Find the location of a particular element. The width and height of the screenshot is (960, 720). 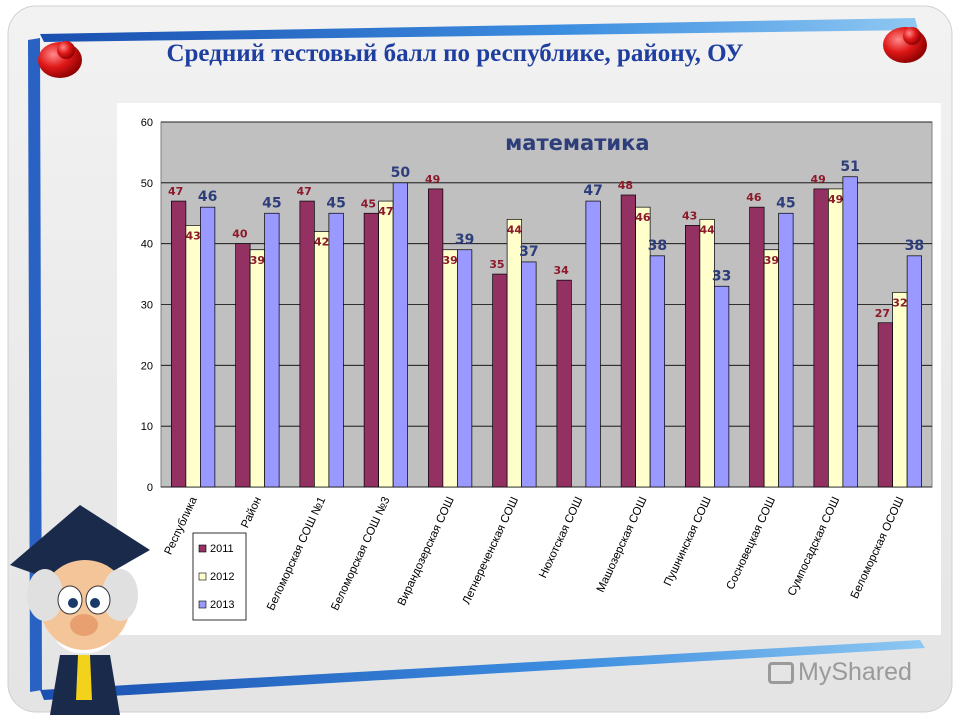

legend-entry: 2013 is located at coordinates (222, 605).